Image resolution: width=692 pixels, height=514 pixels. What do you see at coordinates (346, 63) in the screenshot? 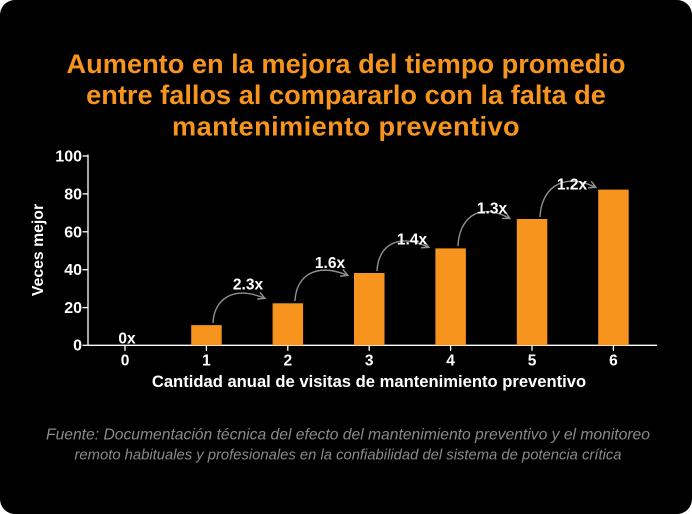
I see `svg-text:Aumento en la mejora del tiemp: Aumento en la mejora del tiempo promedio` at bounding box center [346, 63].